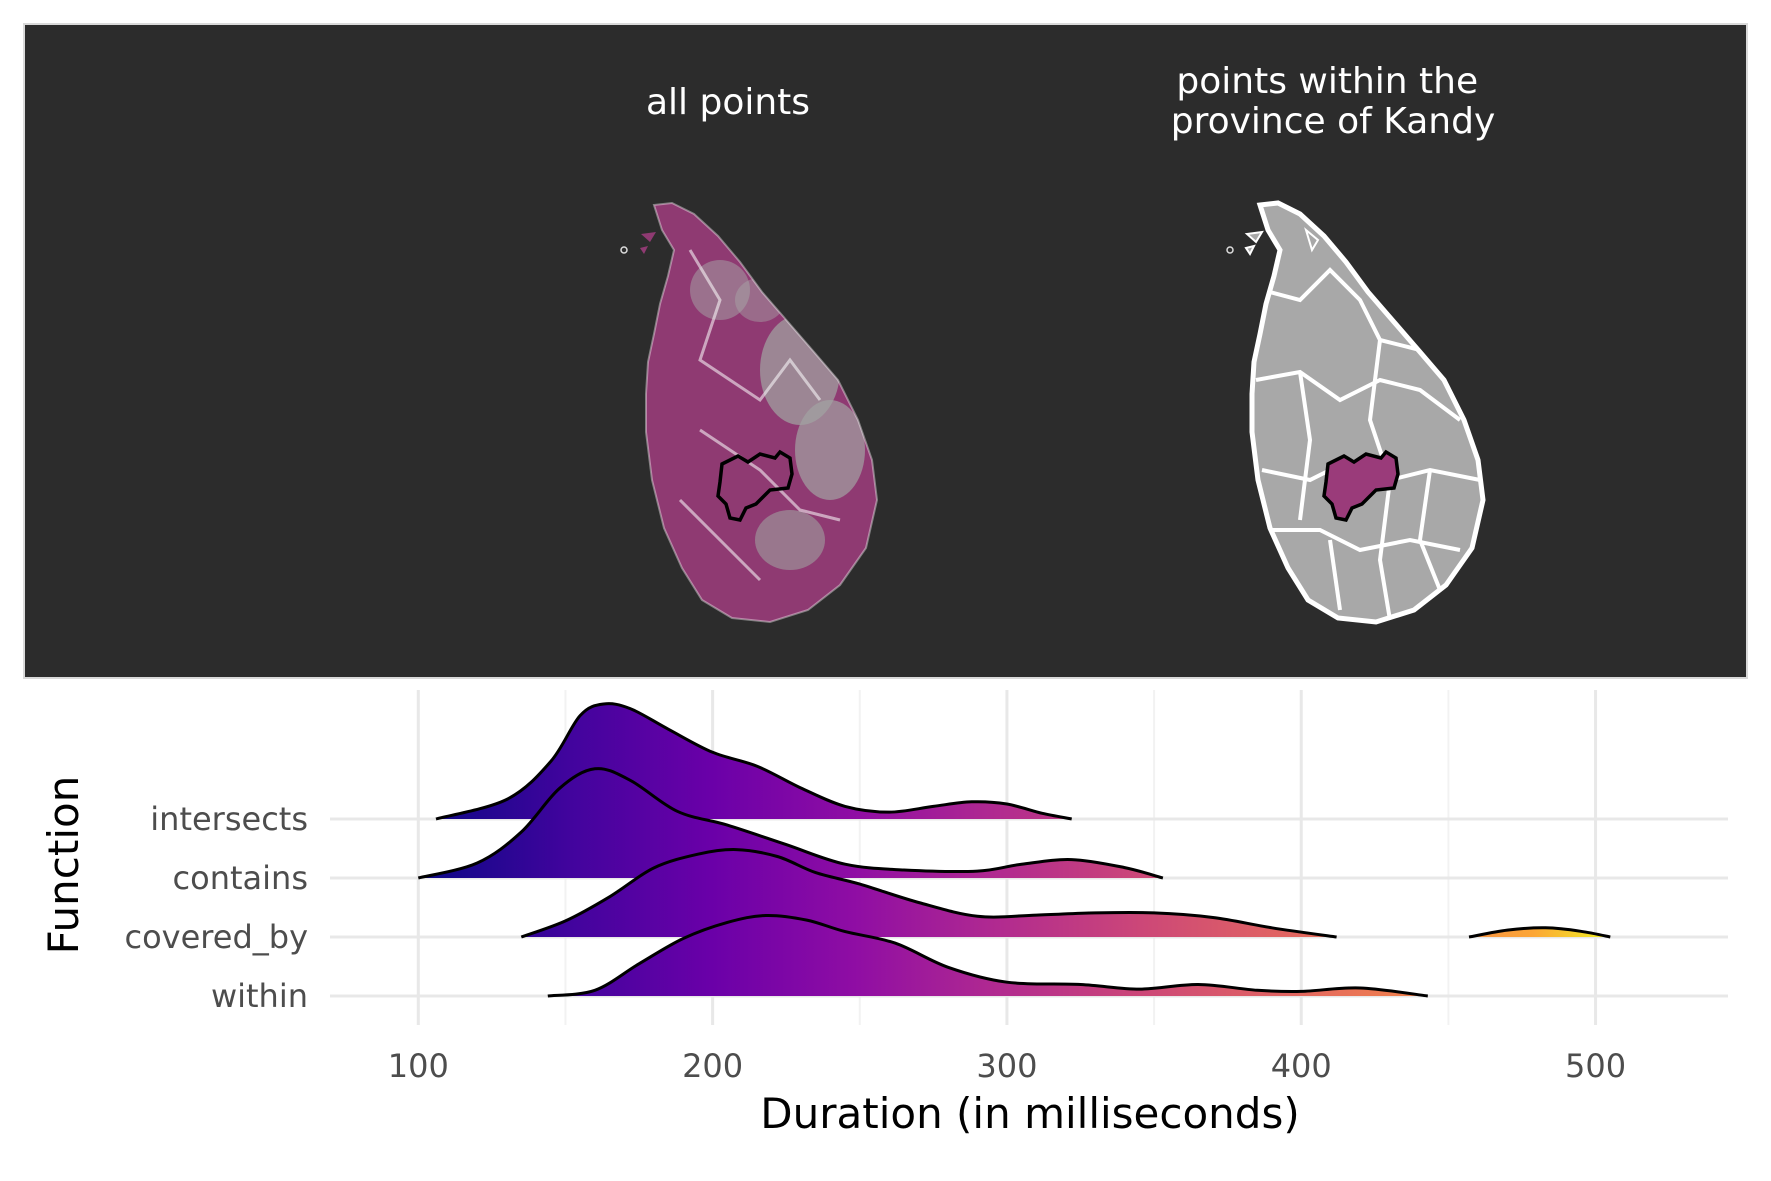 Image resolution: width=1771 pixels, height=1181 pixels. I want to click on y-tick-label: within, so click(259, 996).